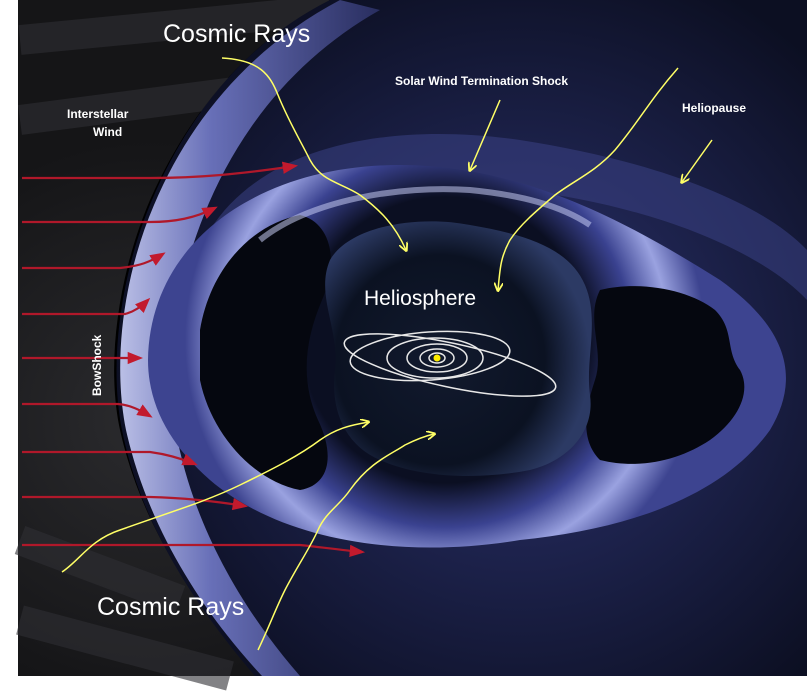 The height and width of the screenshot is (696, 807). Describe the element at coordinates (170, 607) in the screenshot. I see `cosmic-rays-label-bottom: Cosmic Rays` at that location.